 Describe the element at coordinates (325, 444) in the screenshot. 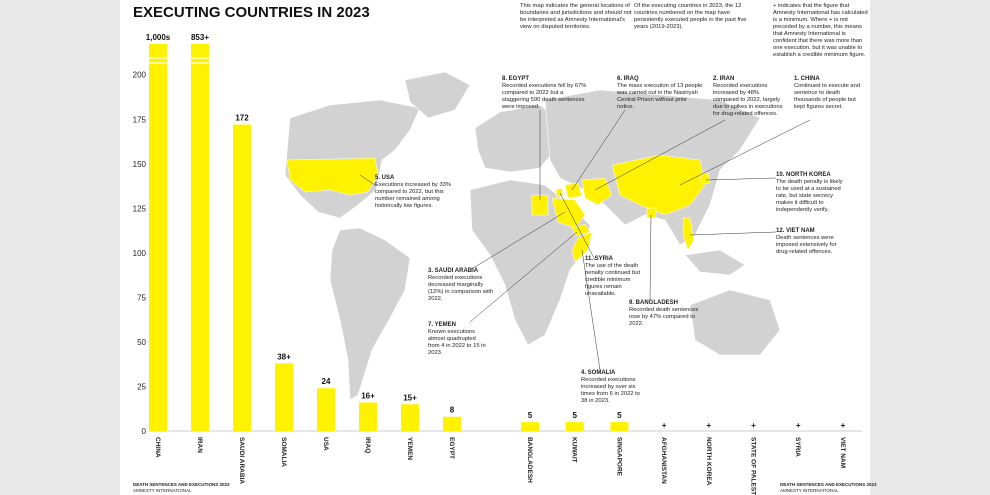

I see `x-tick-label: USA` at that location.